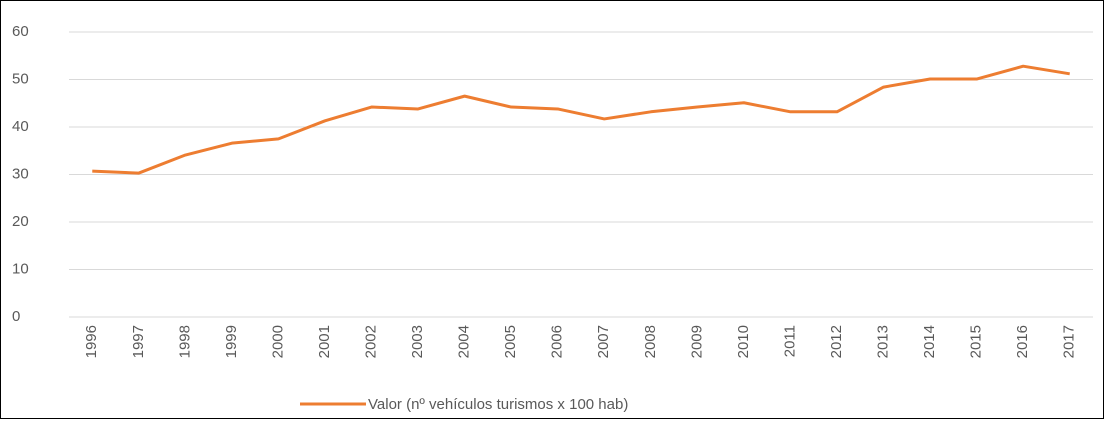  I want to click on y-tick-label: 50, so click(20, 78).